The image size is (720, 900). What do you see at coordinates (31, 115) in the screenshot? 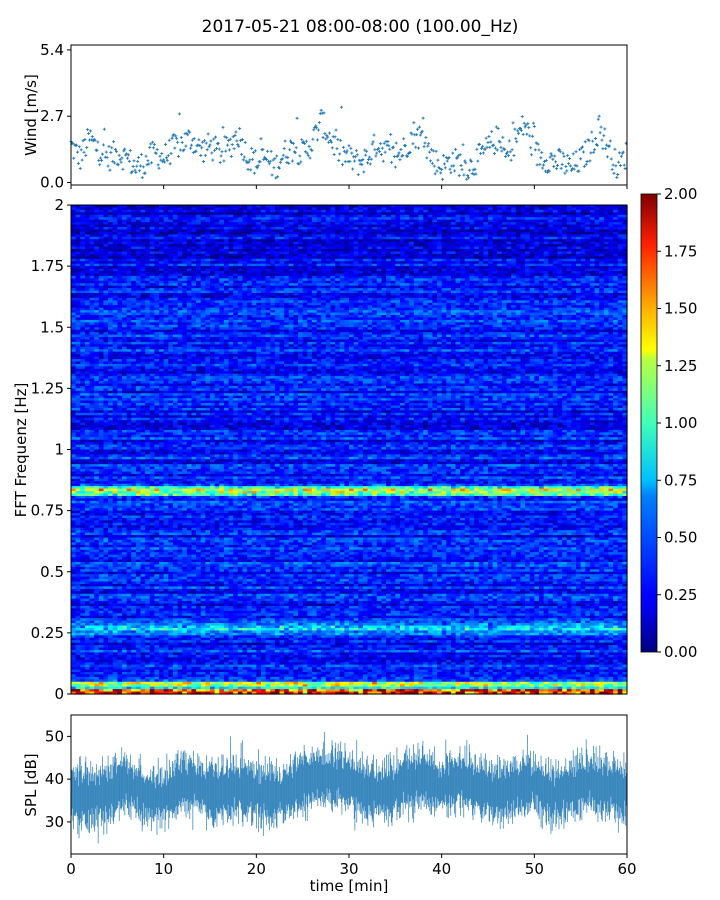
I see `wind-y-label: Wind [m/s]` at bounding box center [31, 115].